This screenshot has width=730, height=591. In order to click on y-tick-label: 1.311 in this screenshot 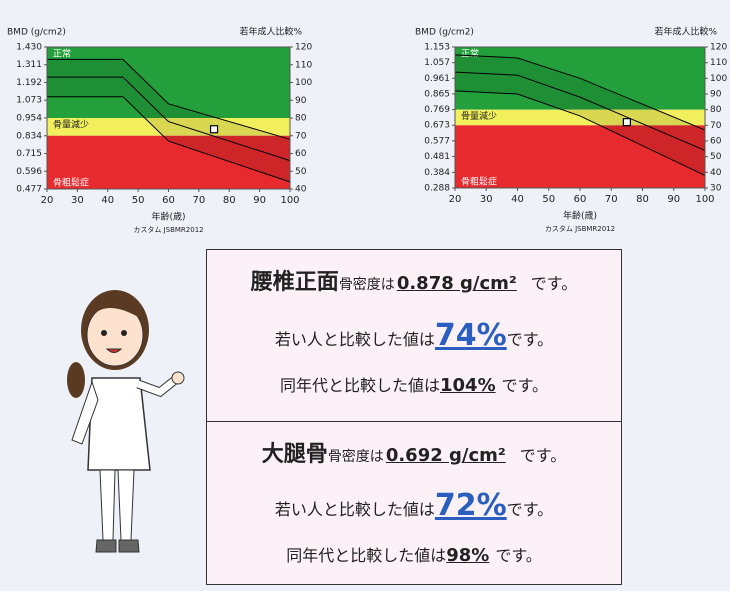, I will do `click(29, 65)`.